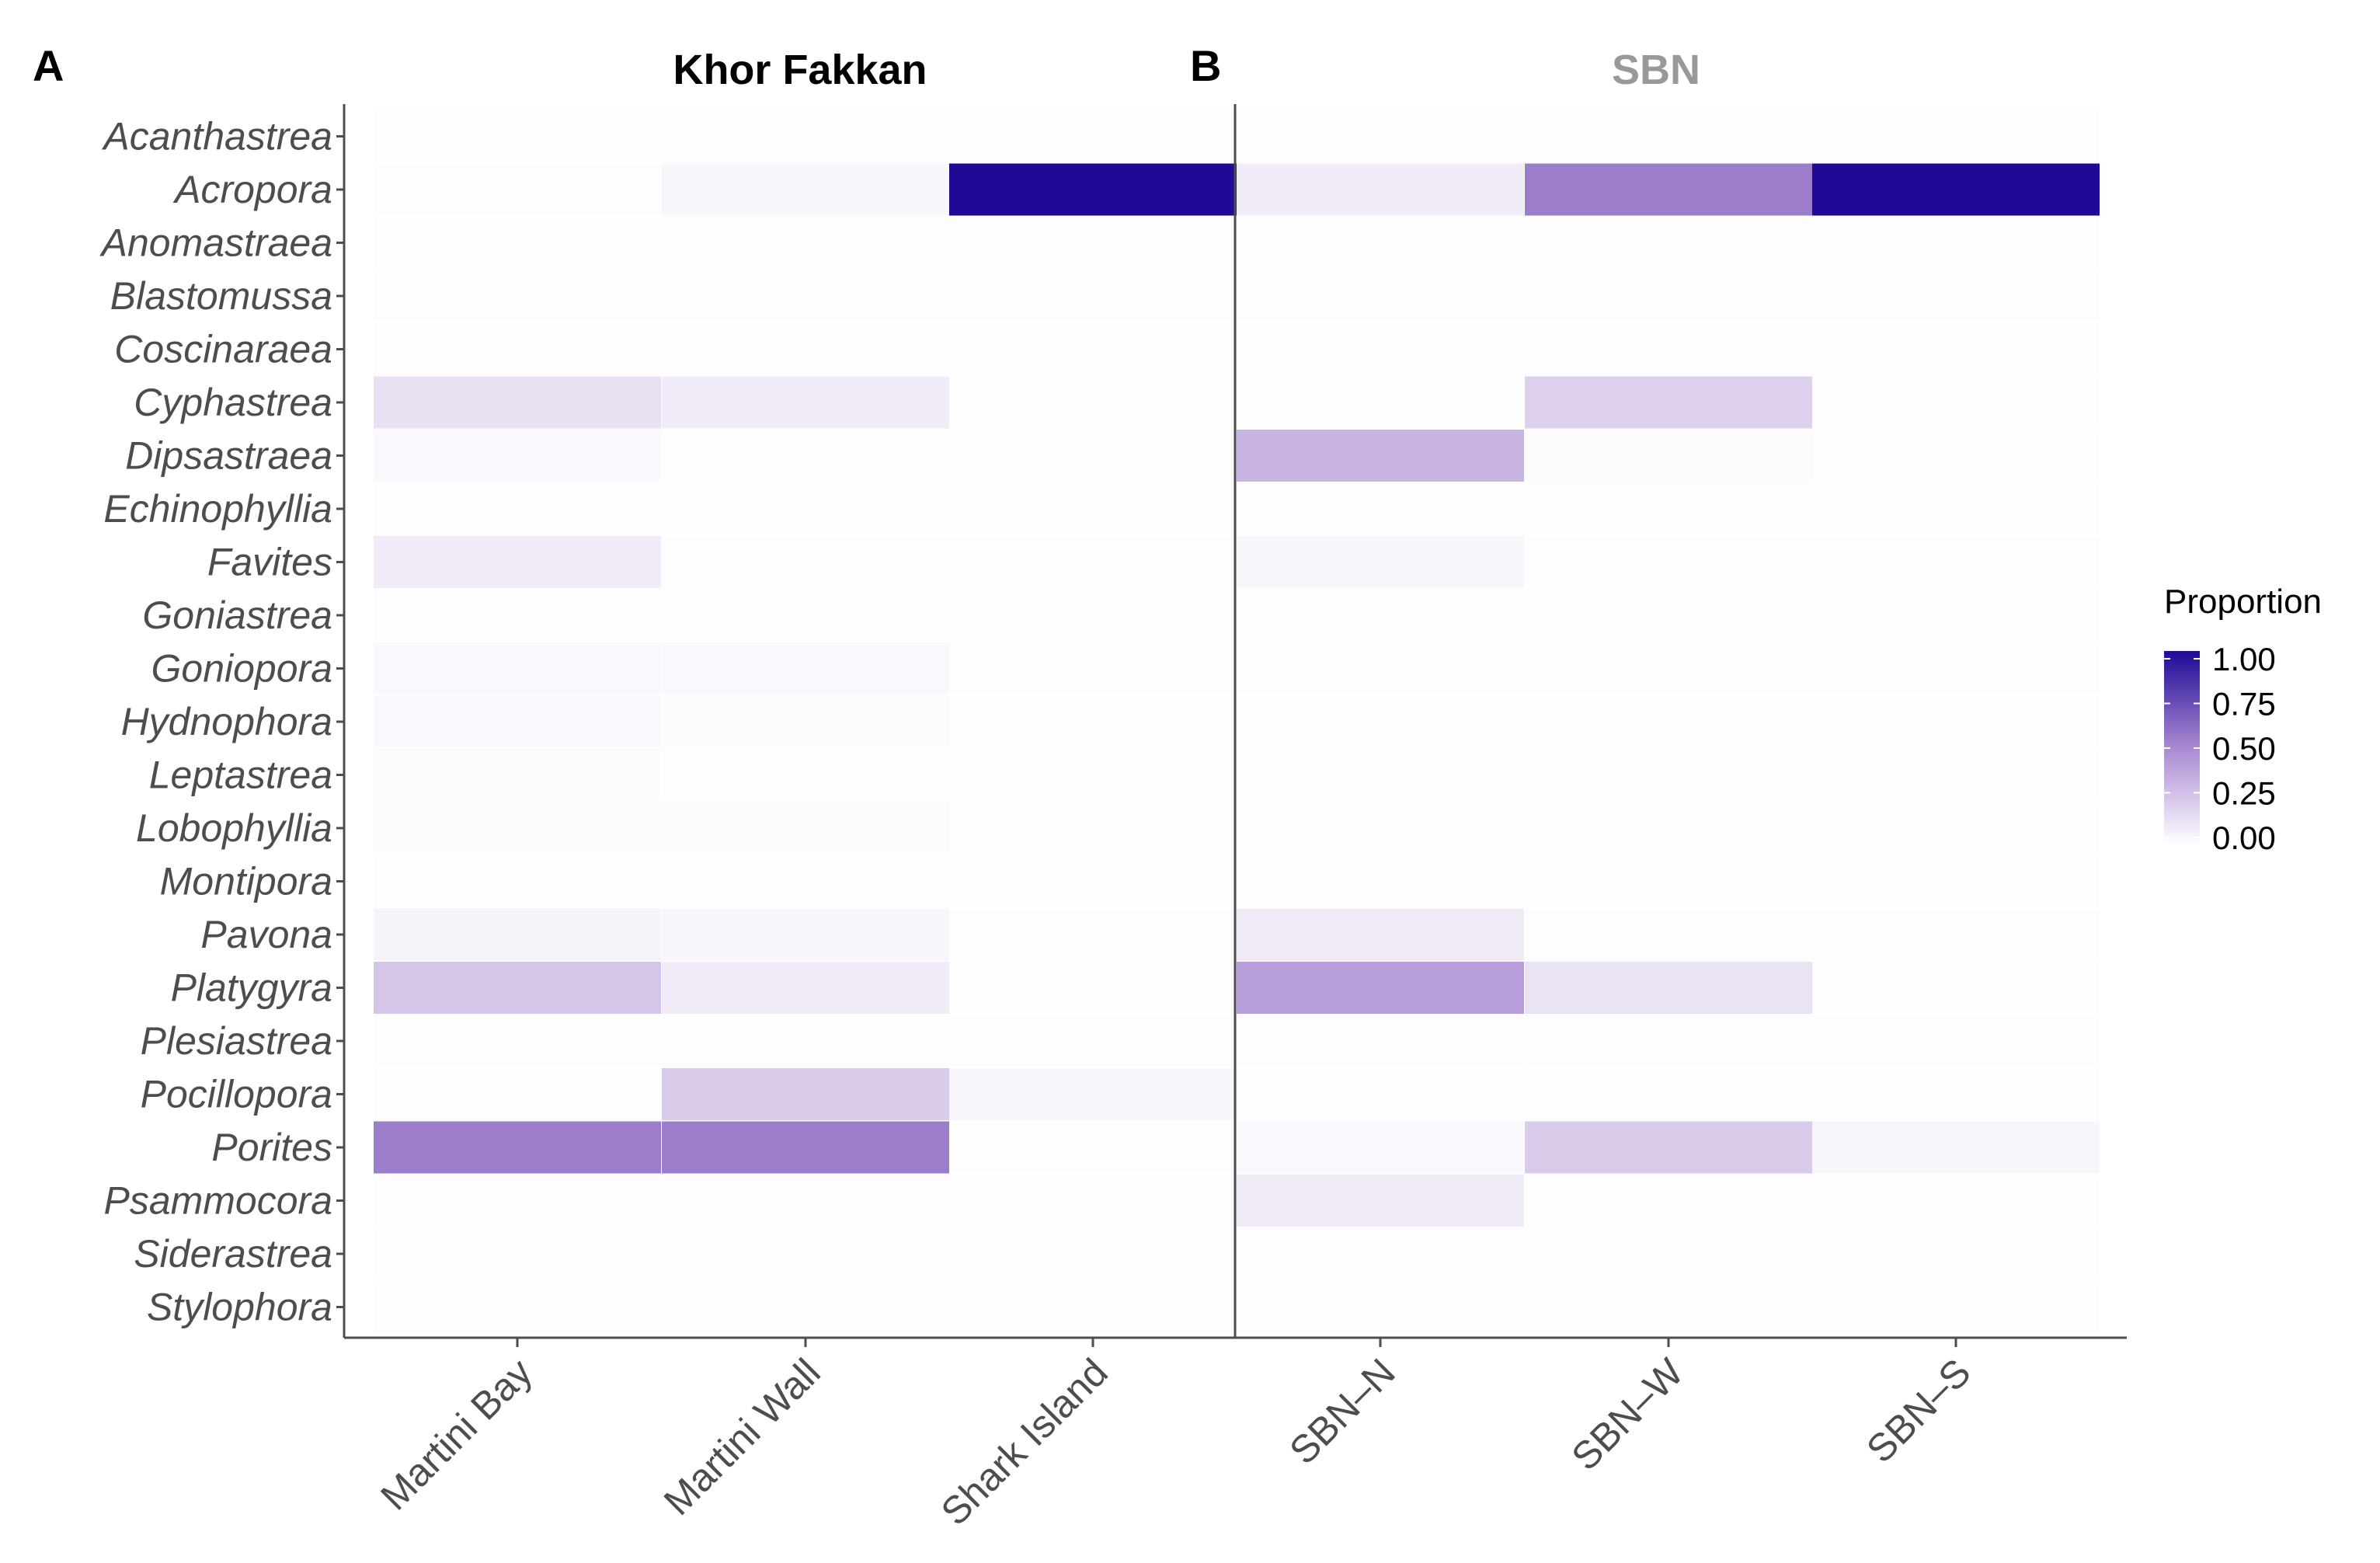 The image size is (2380, 1563). Describe the element at coordinates (251, 988) in the screenshot. I see `y-tick-label: Platygyra` at that location.